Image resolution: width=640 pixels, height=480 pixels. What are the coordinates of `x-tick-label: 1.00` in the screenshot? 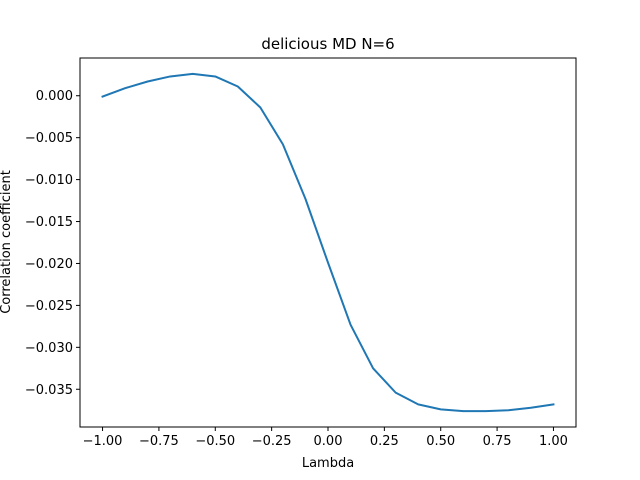 It's located at (553, 441).